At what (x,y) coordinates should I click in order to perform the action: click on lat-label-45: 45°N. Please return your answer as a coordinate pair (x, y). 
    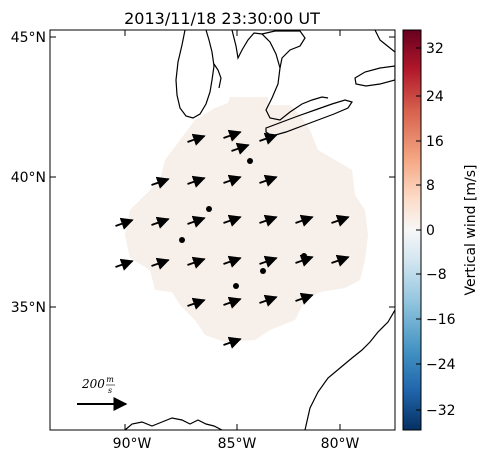
    Looking at the image, I should click on (28, 38).